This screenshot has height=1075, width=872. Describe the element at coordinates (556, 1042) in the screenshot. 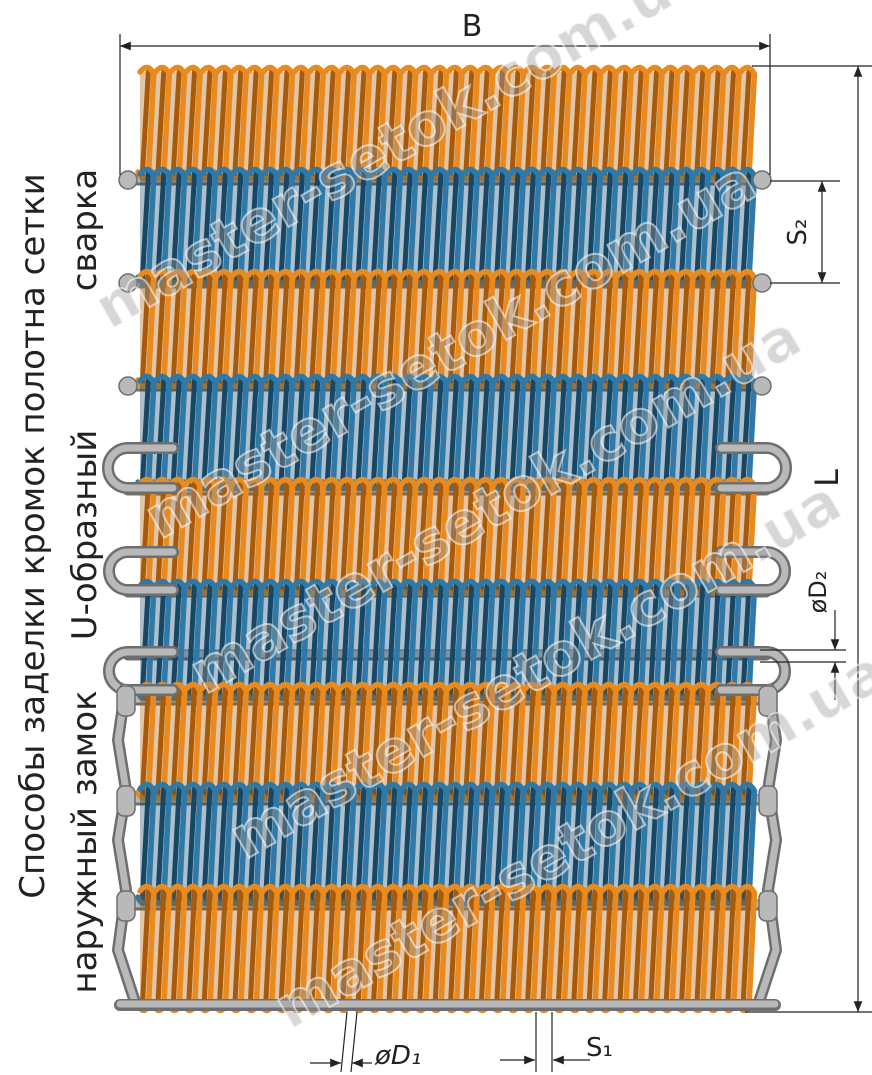

I see `dimension-wire-pitch: S₁` at that location.